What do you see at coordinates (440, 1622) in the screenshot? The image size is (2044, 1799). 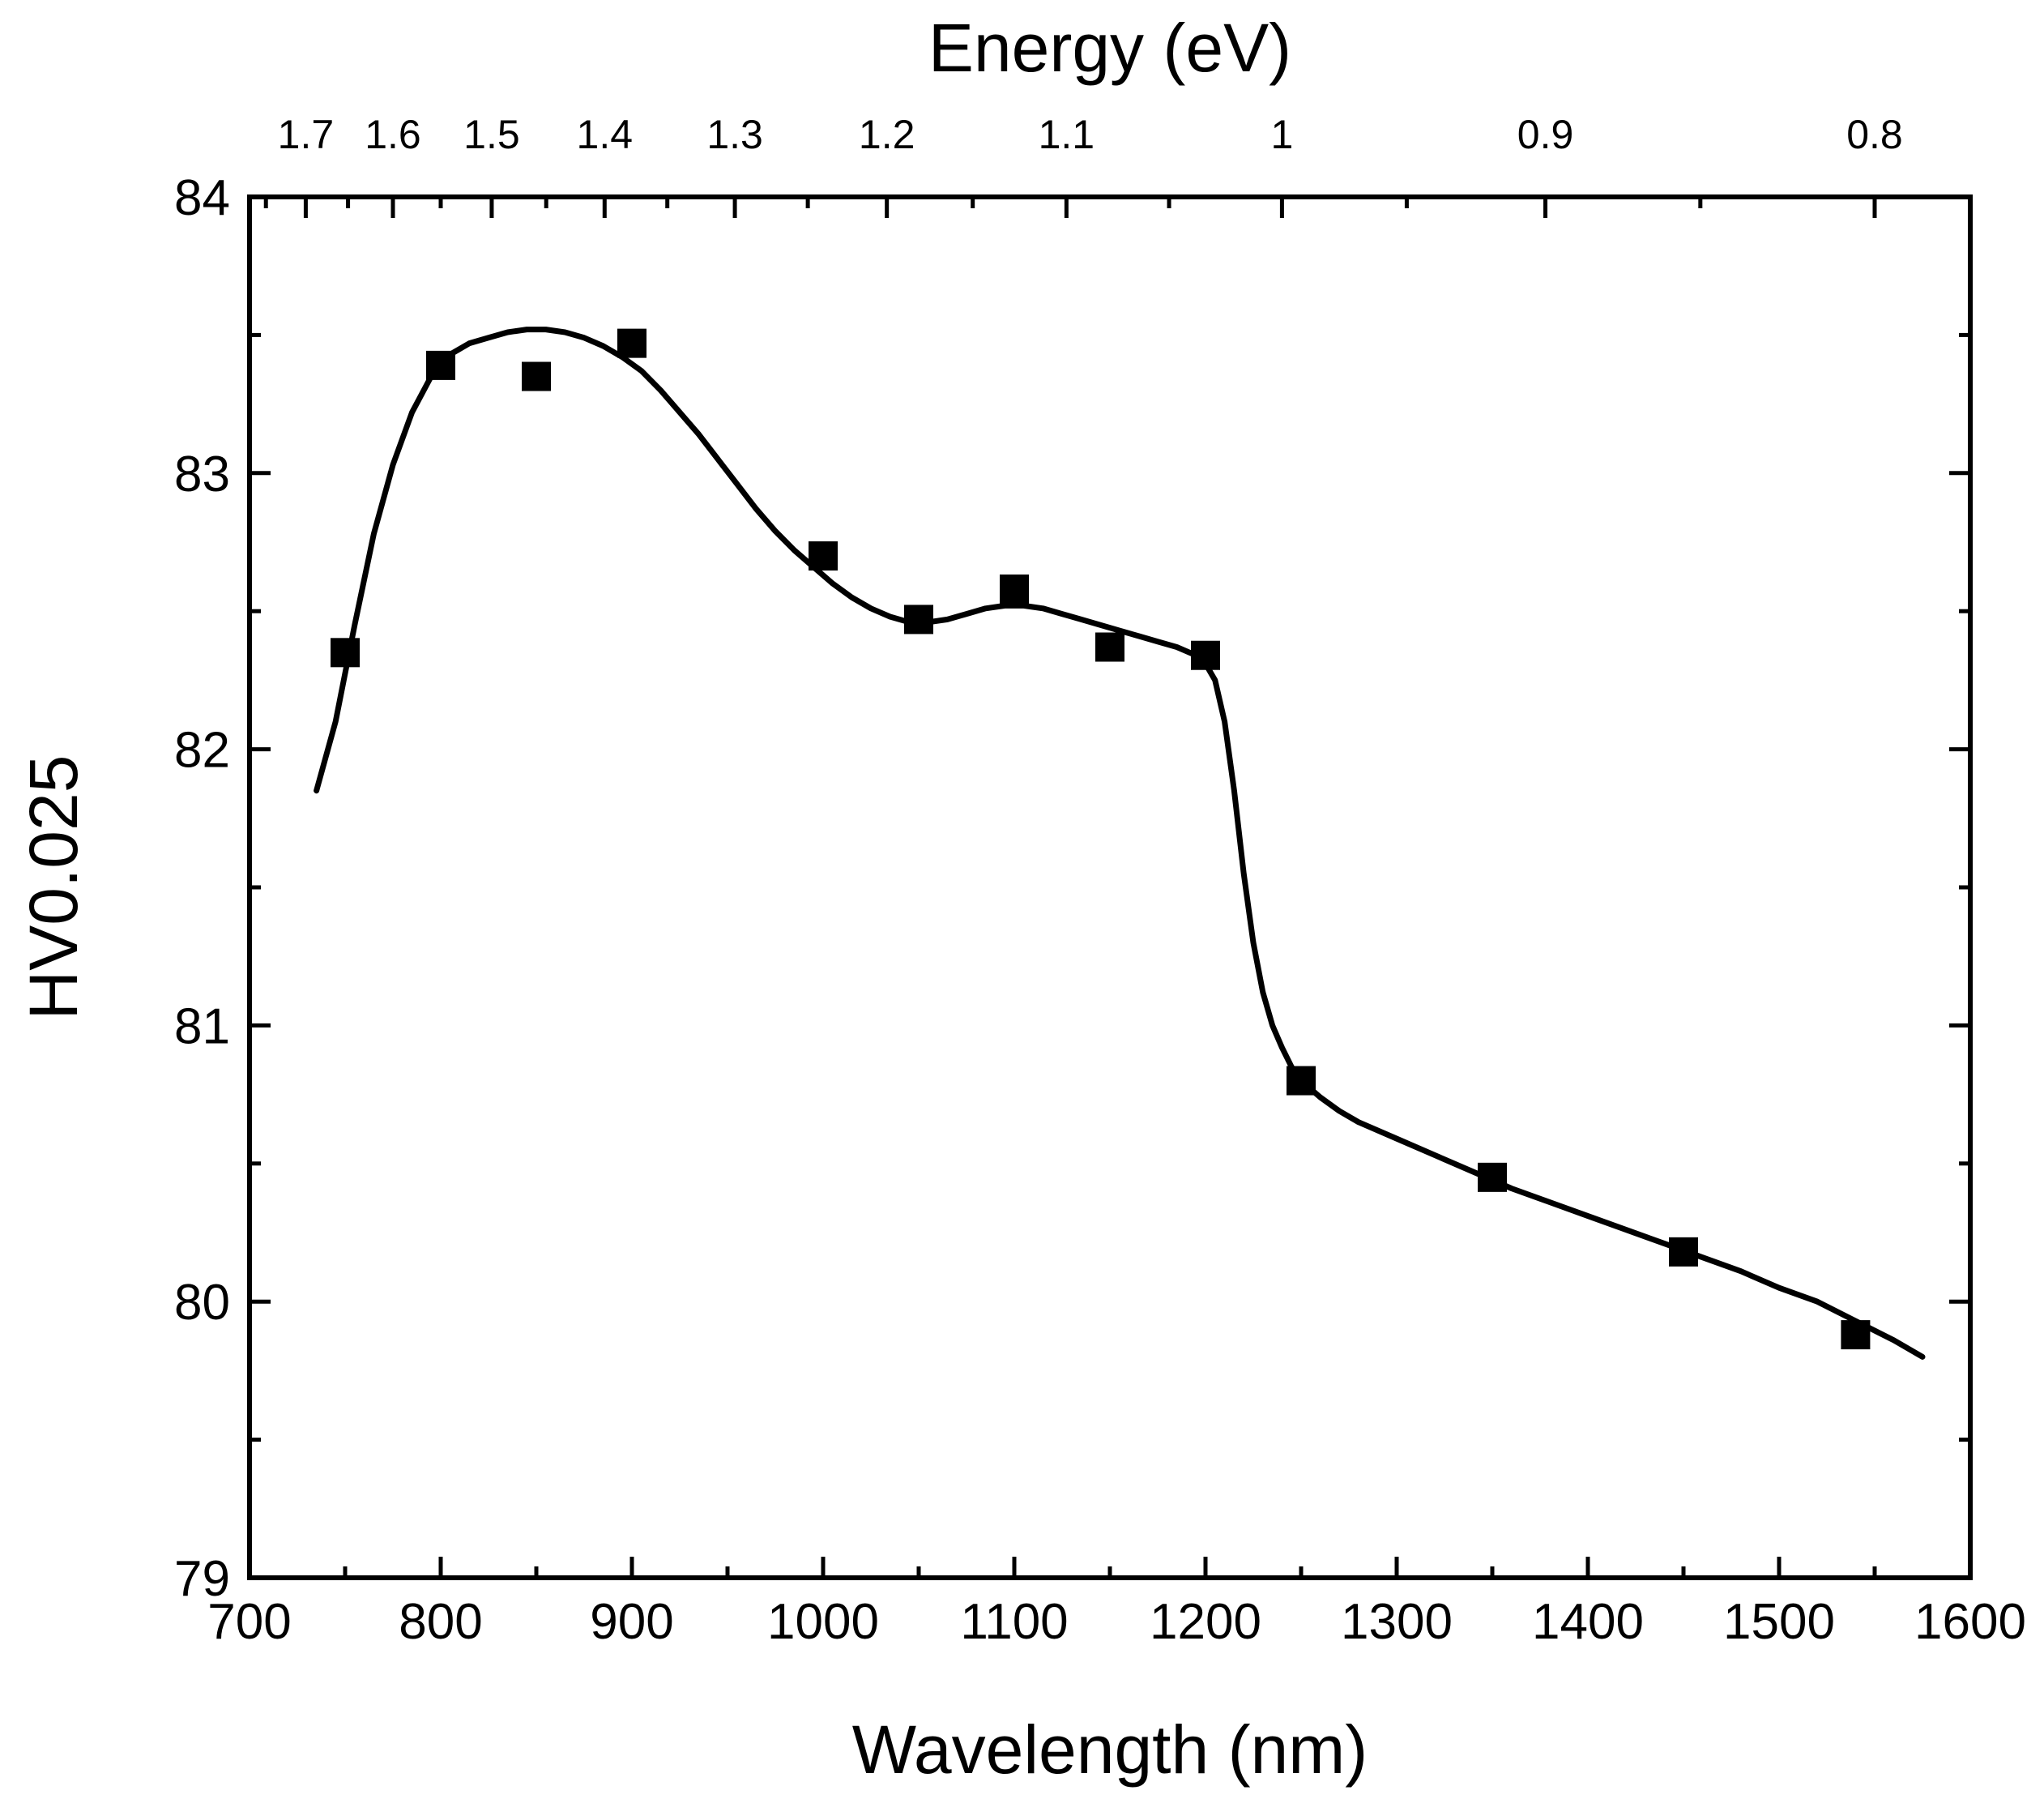 I see `x-tick-label: 800` at bounding box center [440, 1622].